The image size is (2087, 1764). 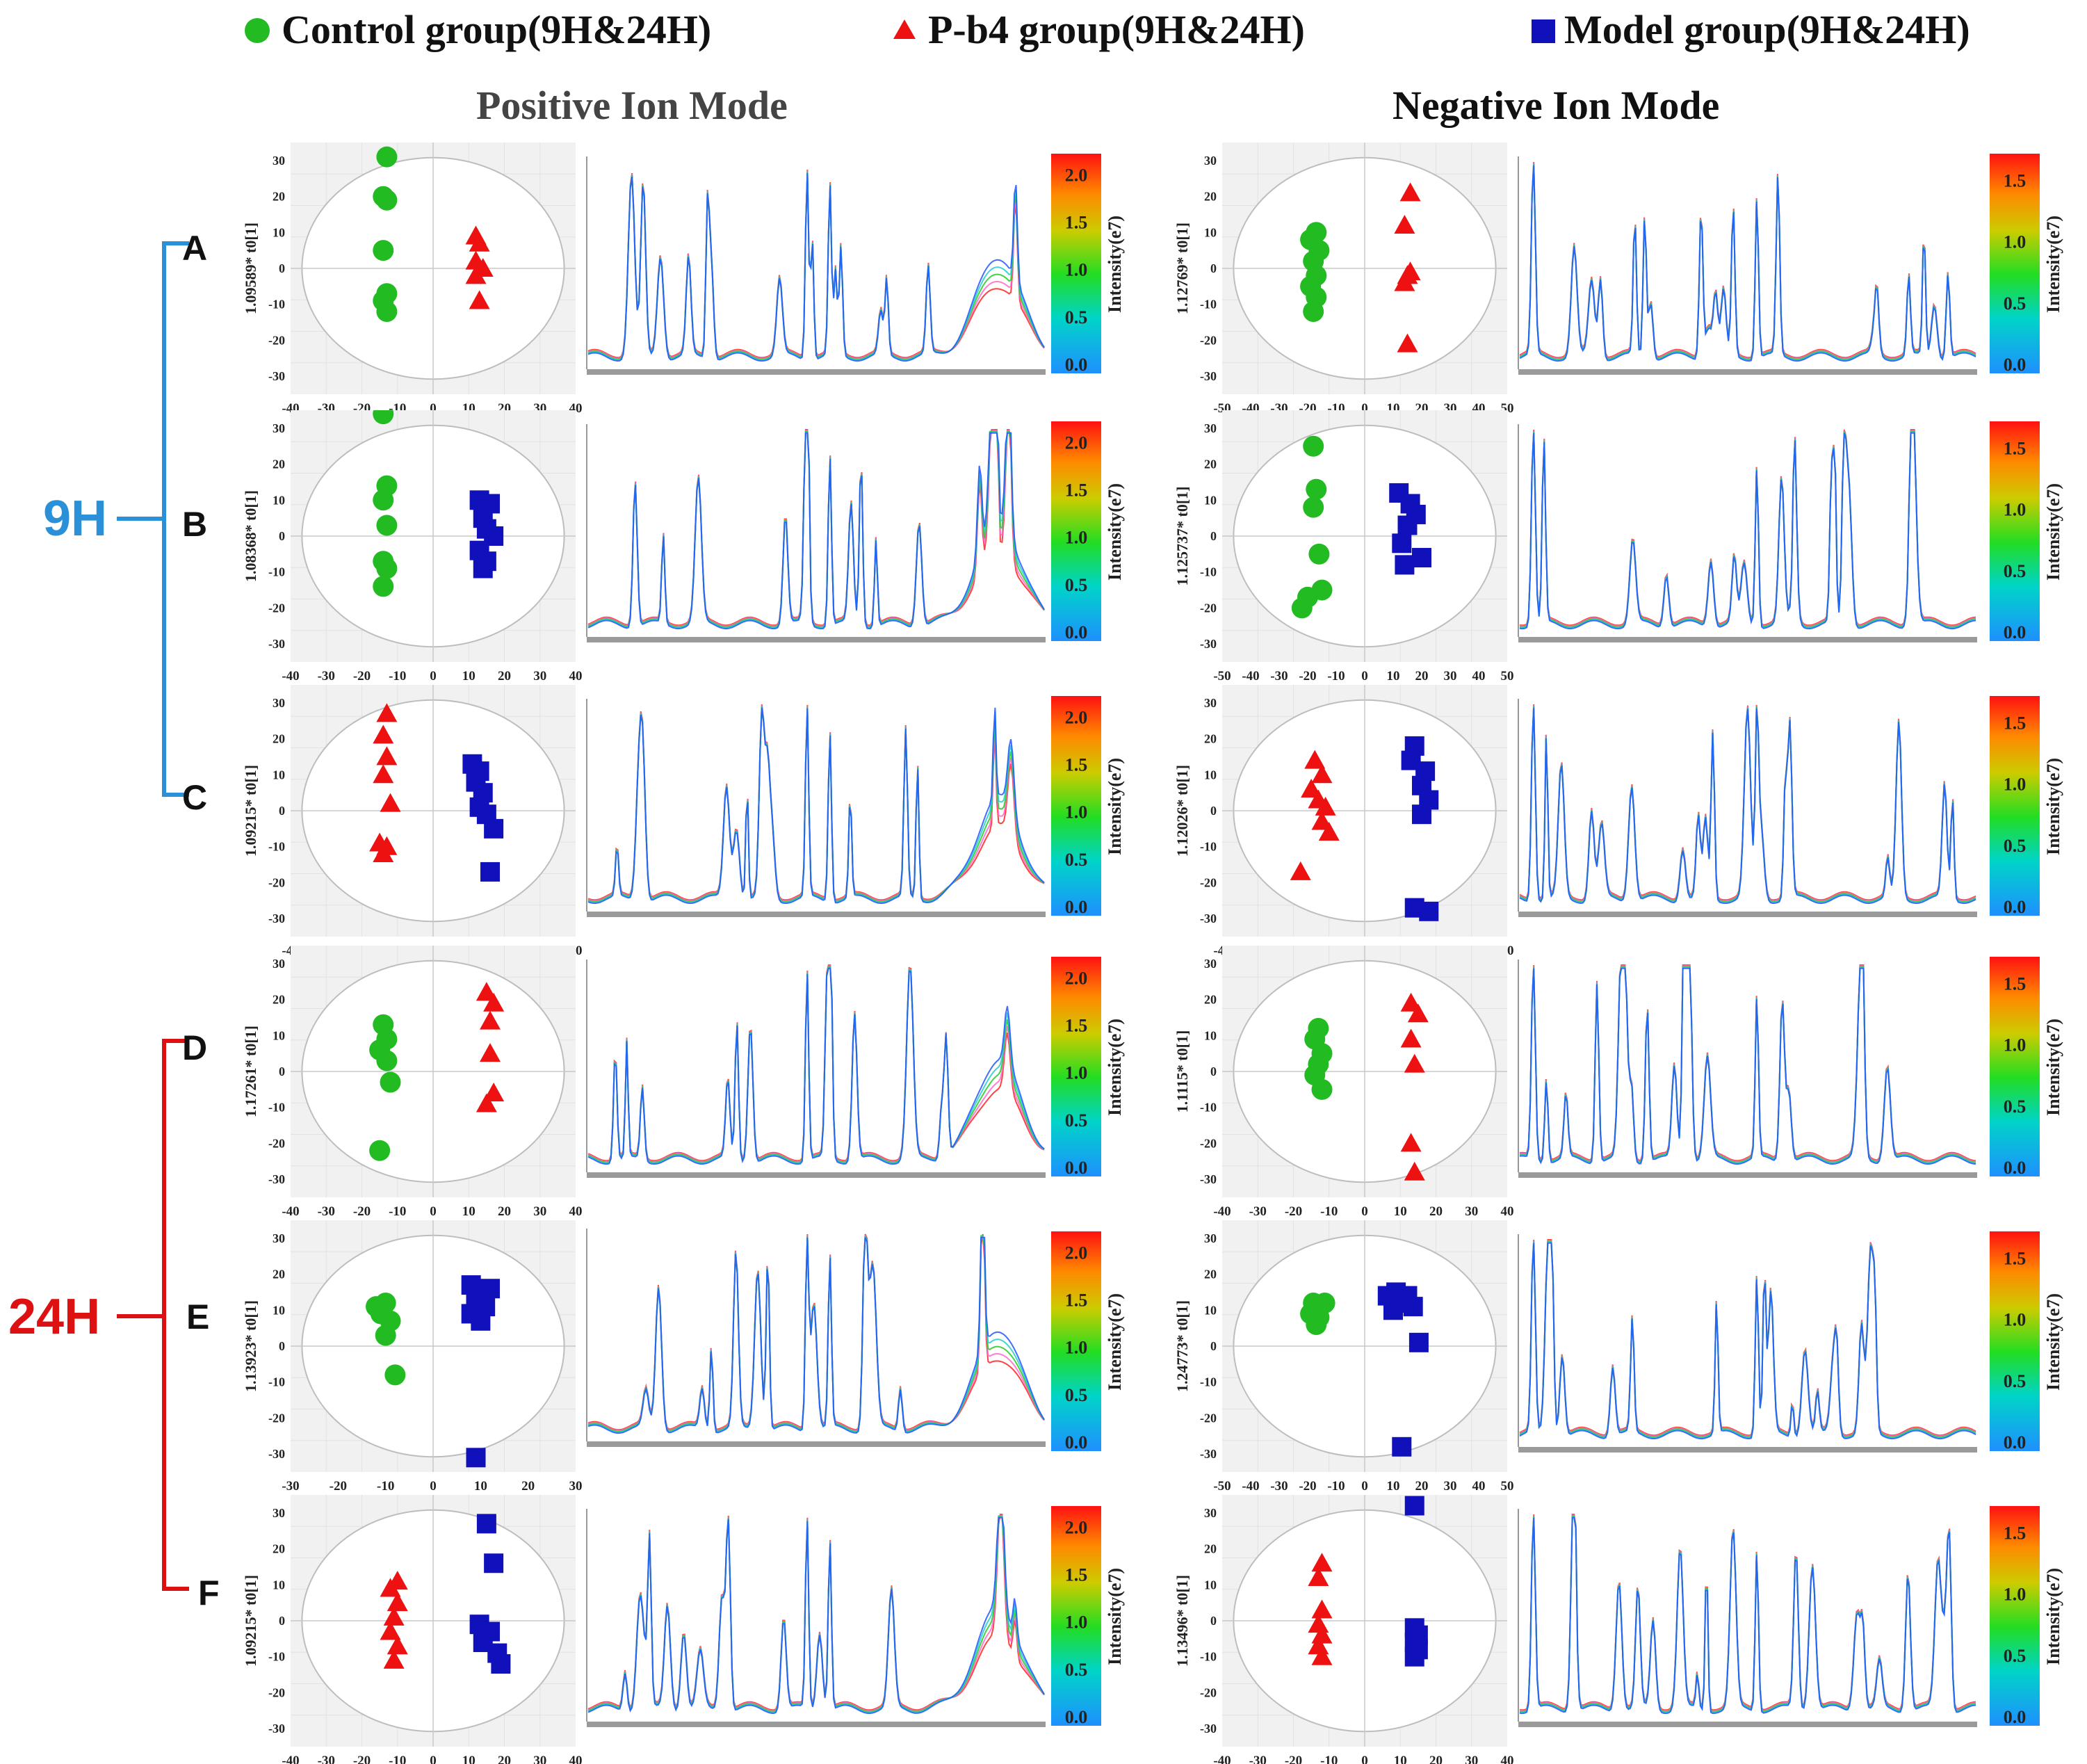 I want to click on y-axis-label: 1.09589* t0[1], so click(x=250, y=268).